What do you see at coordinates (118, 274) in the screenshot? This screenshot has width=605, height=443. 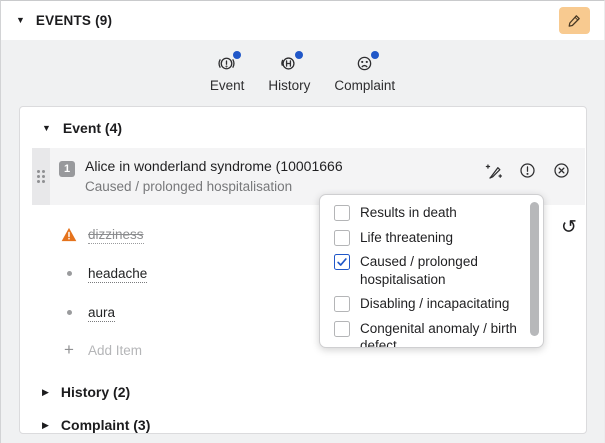 I see `item-text-headache: headache` at bounding box center [118, 274].